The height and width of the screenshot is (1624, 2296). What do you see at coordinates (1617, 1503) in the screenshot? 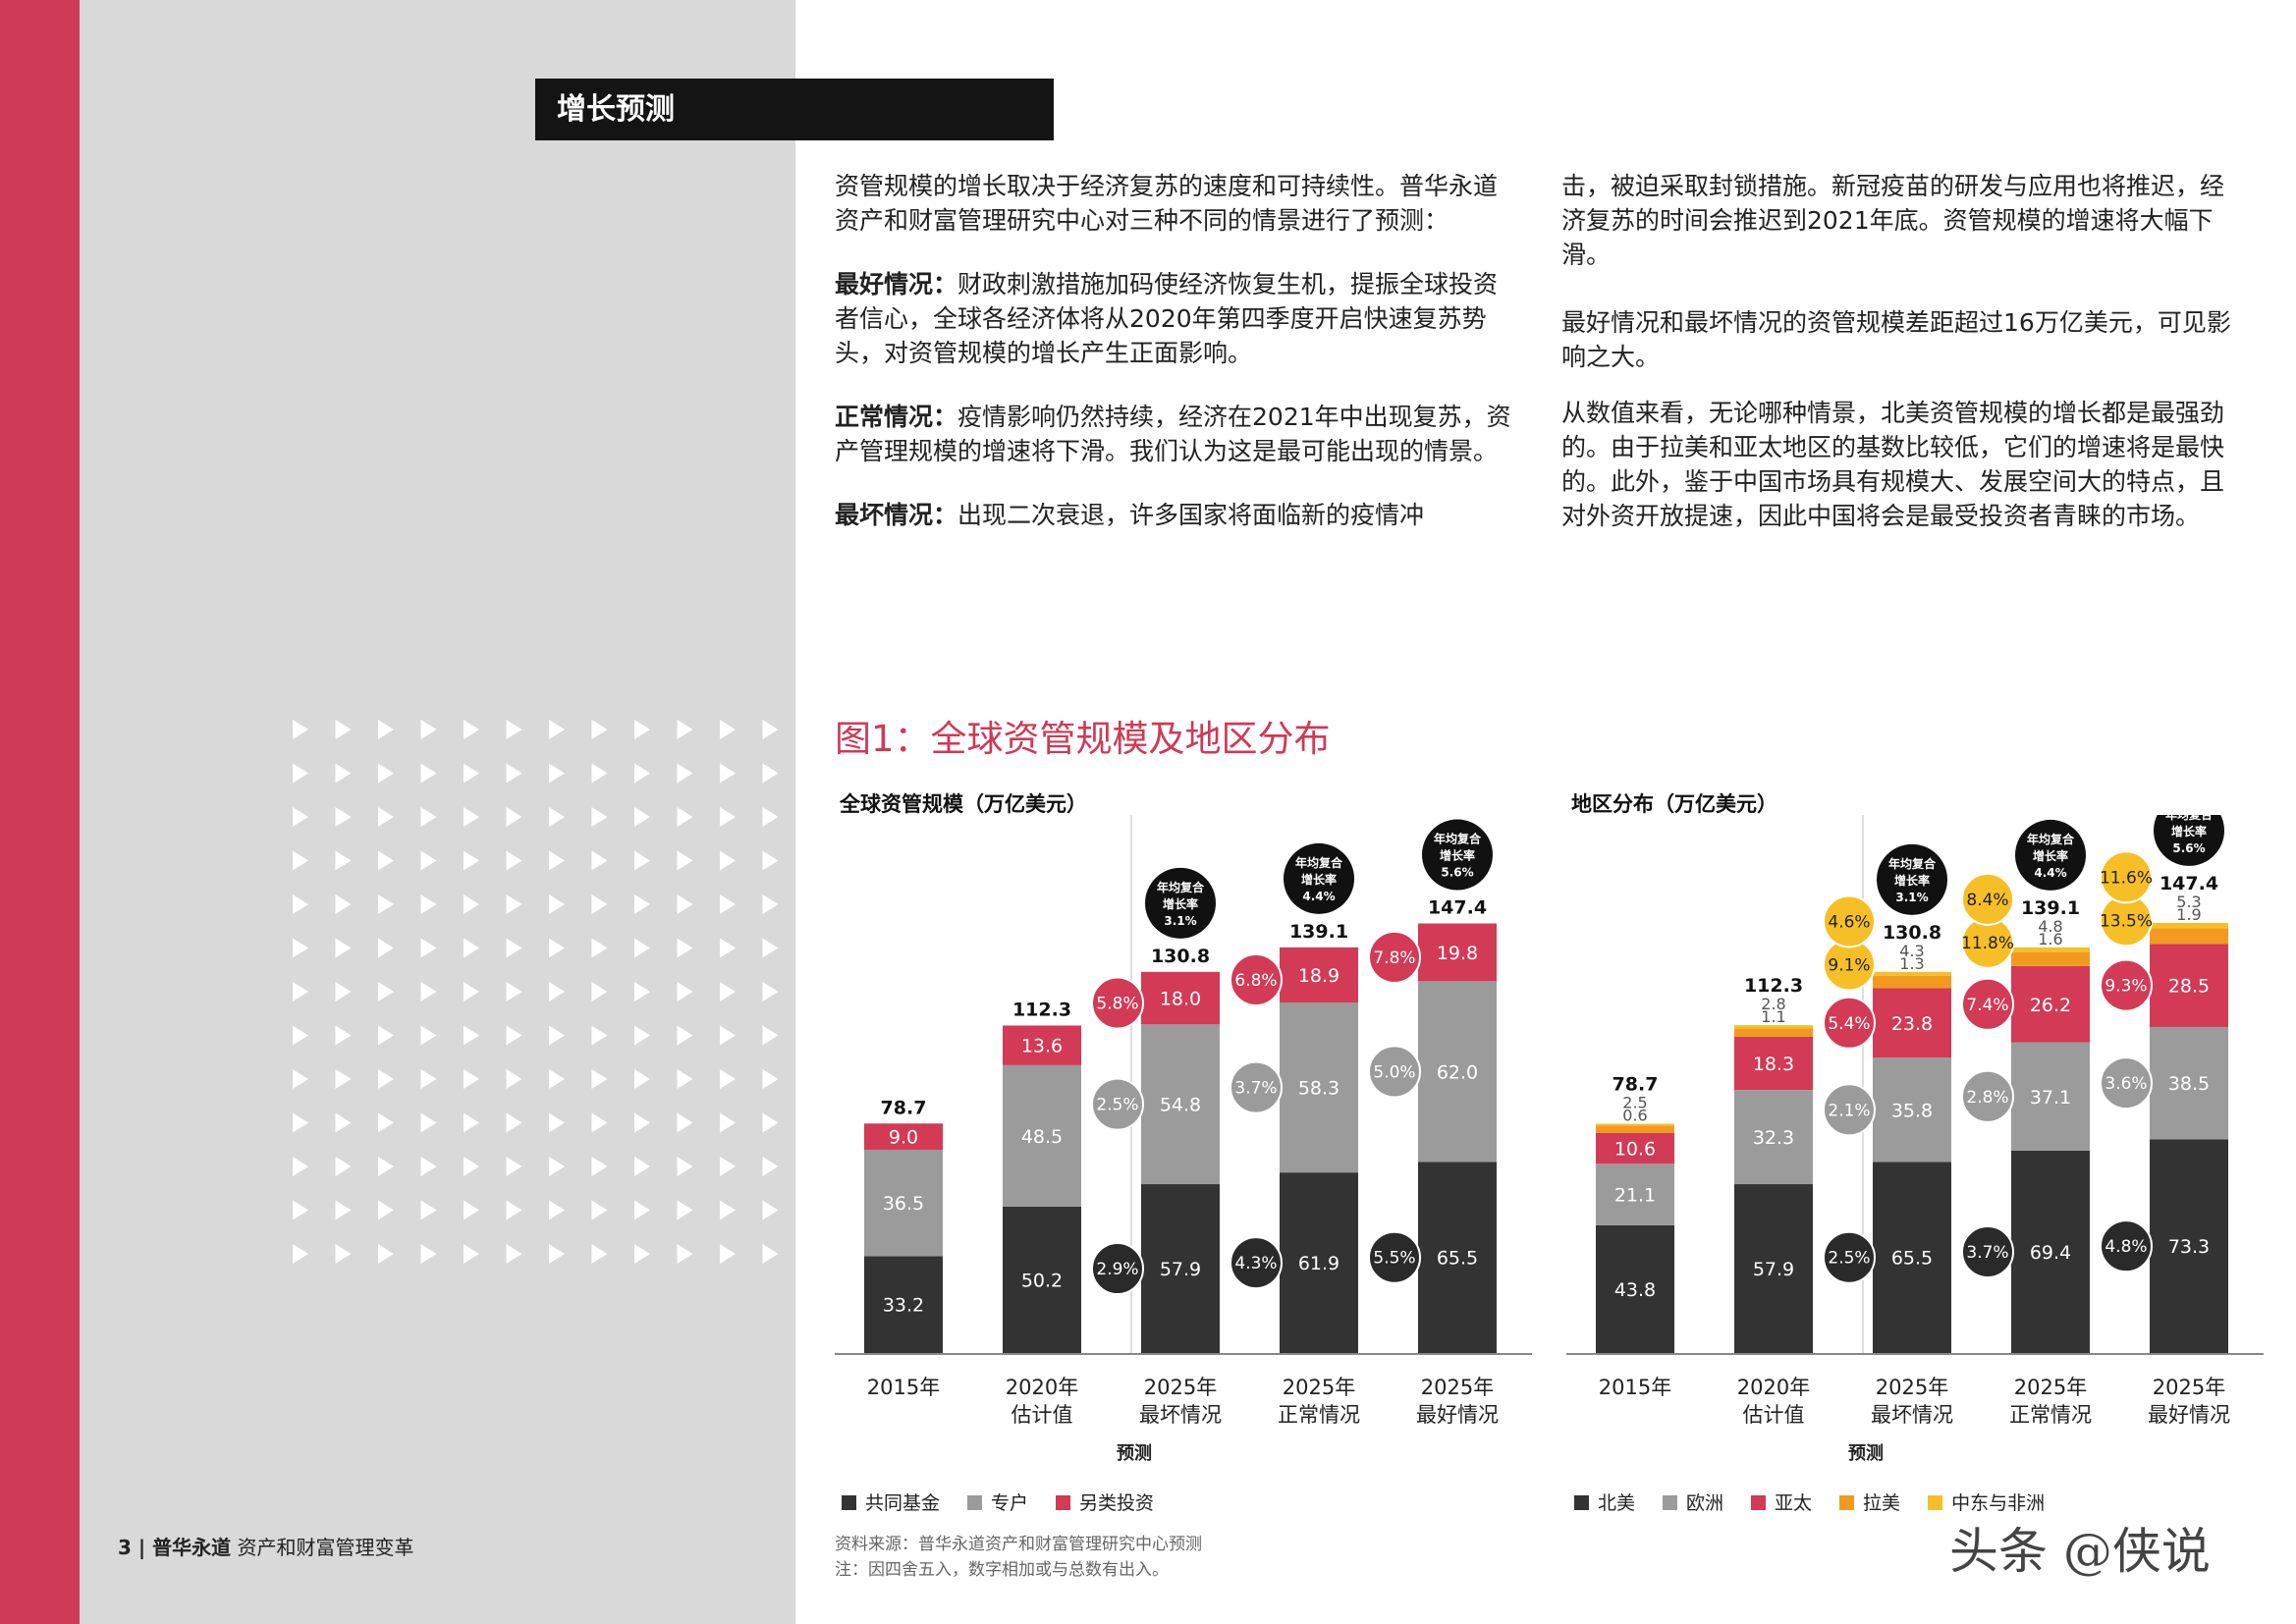
I see `legend-label: 北美` at bounding box center [1617, 1503].